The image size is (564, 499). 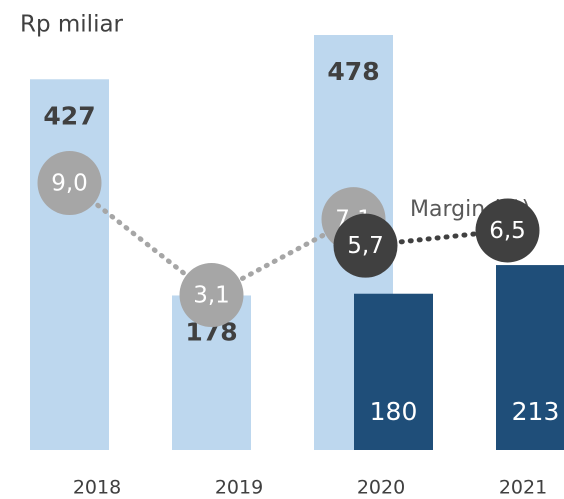 What do you see at coordinates (239, 488) in the screenshot?
I see `x-tick-label: 2019` at bounding box center [239, 488].